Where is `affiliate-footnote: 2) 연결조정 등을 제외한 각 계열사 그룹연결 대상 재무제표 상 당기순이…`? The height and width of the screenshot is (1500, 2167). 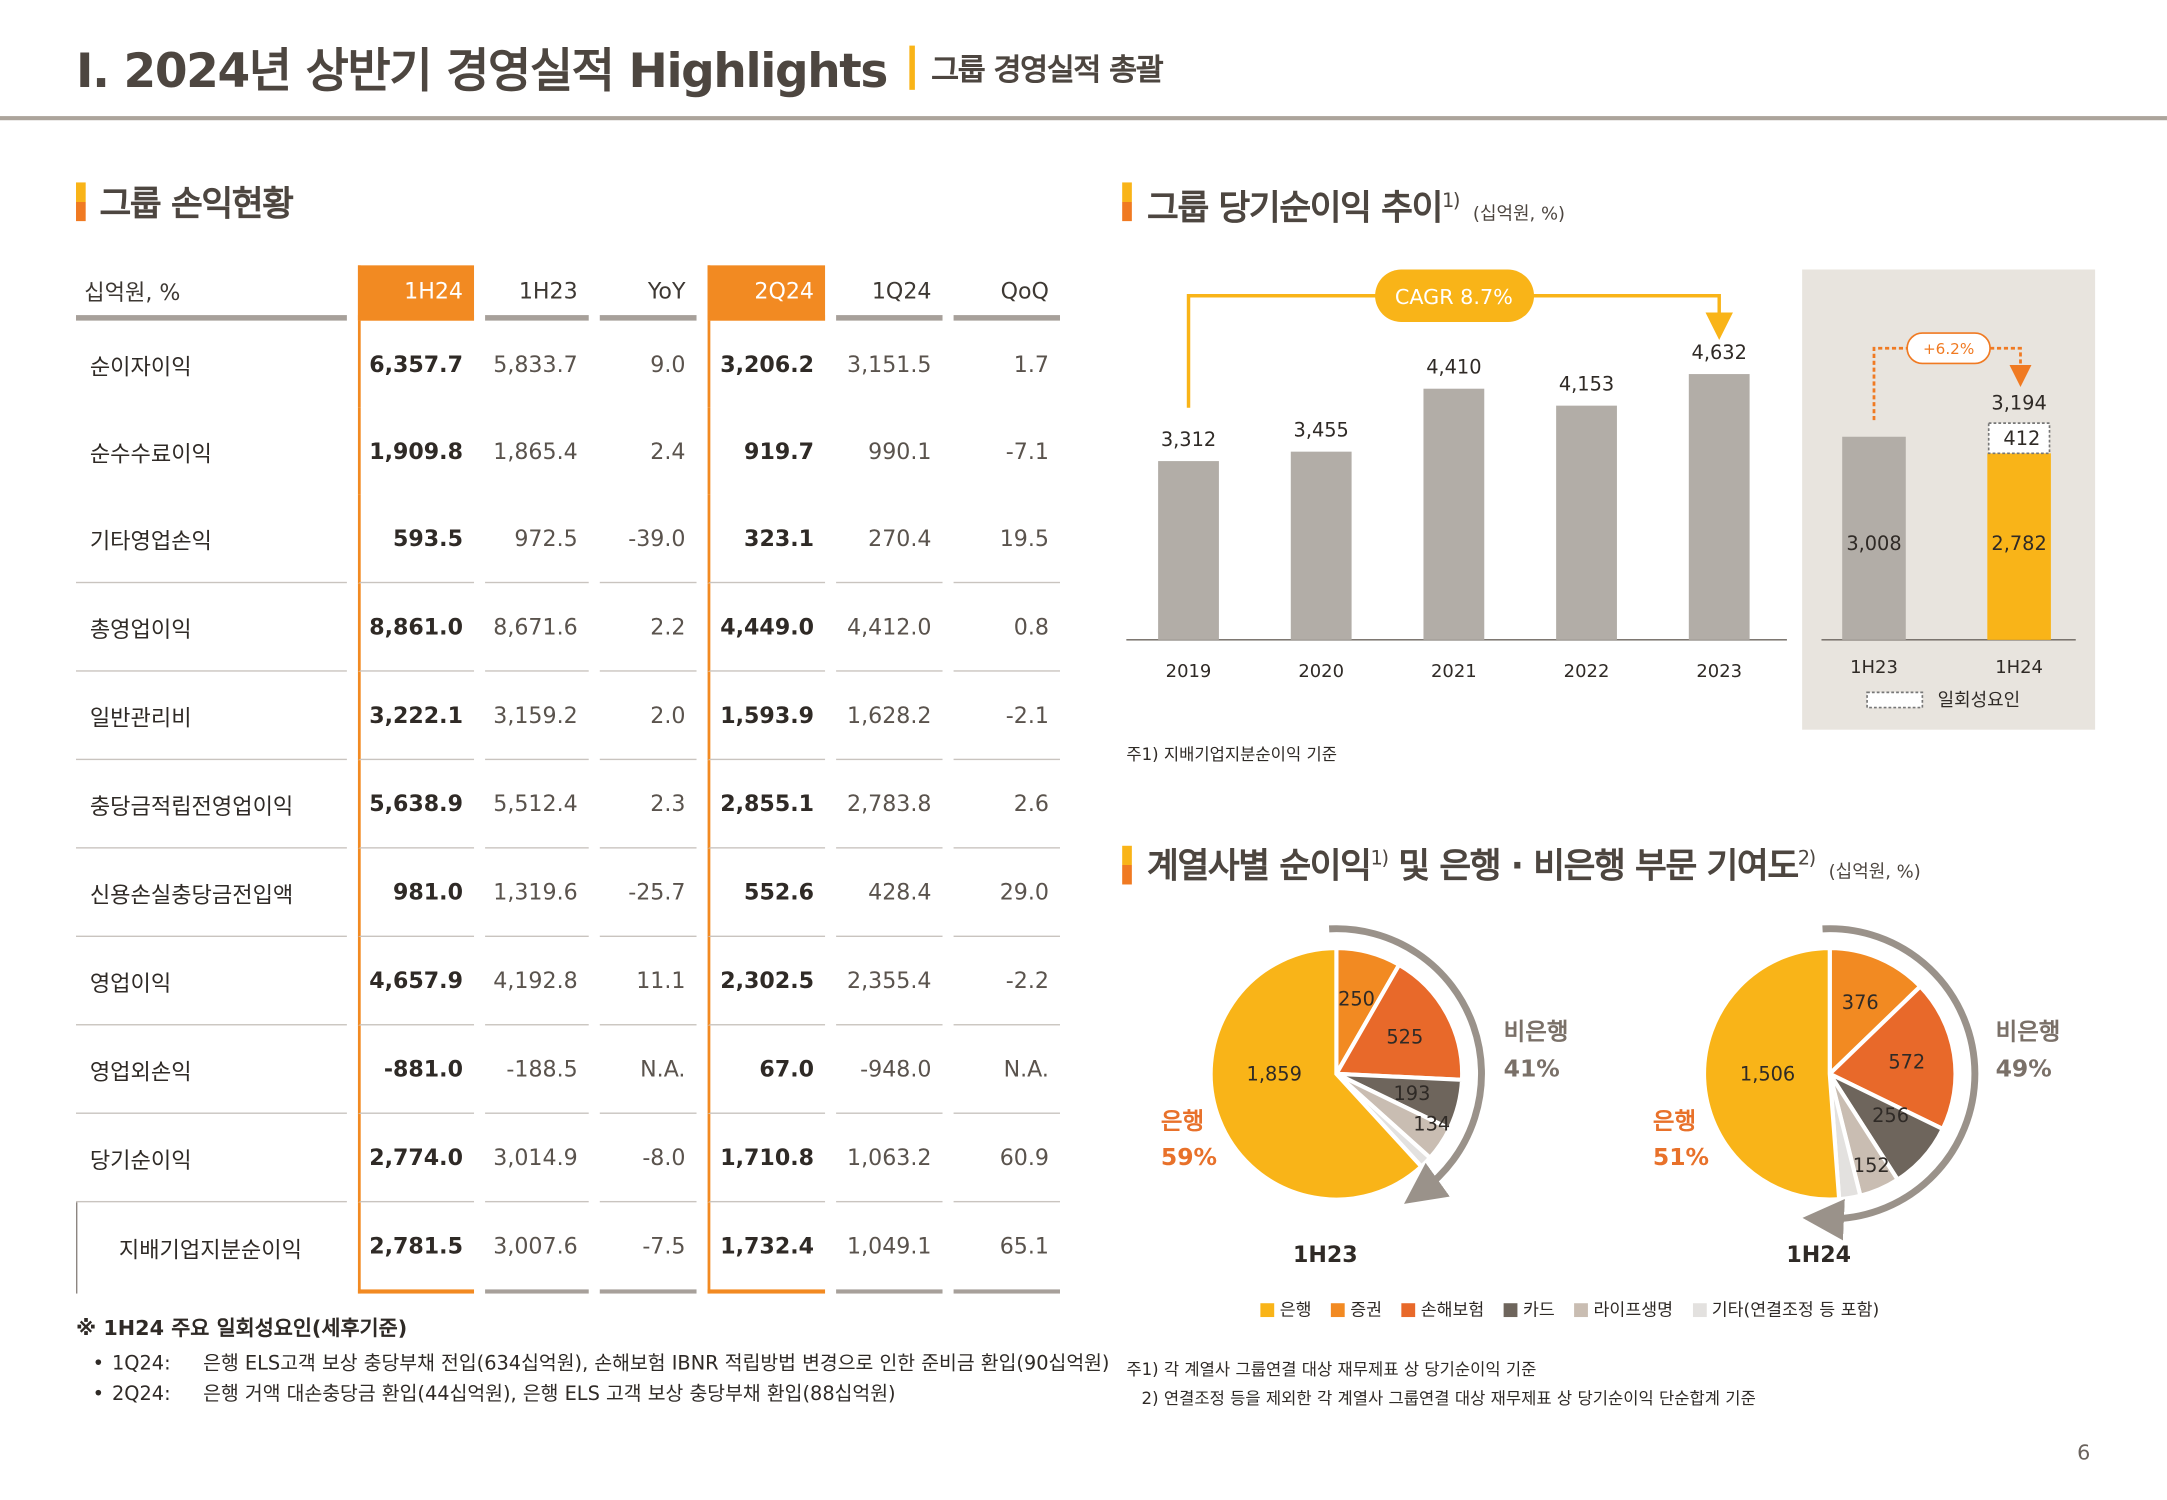 affiliate-footnote: 2) 연결조정 등을 제외한 각 계열사 그룹연결 대상 재무제표 상 당기순이… is located at coordinates (1448, 1398).